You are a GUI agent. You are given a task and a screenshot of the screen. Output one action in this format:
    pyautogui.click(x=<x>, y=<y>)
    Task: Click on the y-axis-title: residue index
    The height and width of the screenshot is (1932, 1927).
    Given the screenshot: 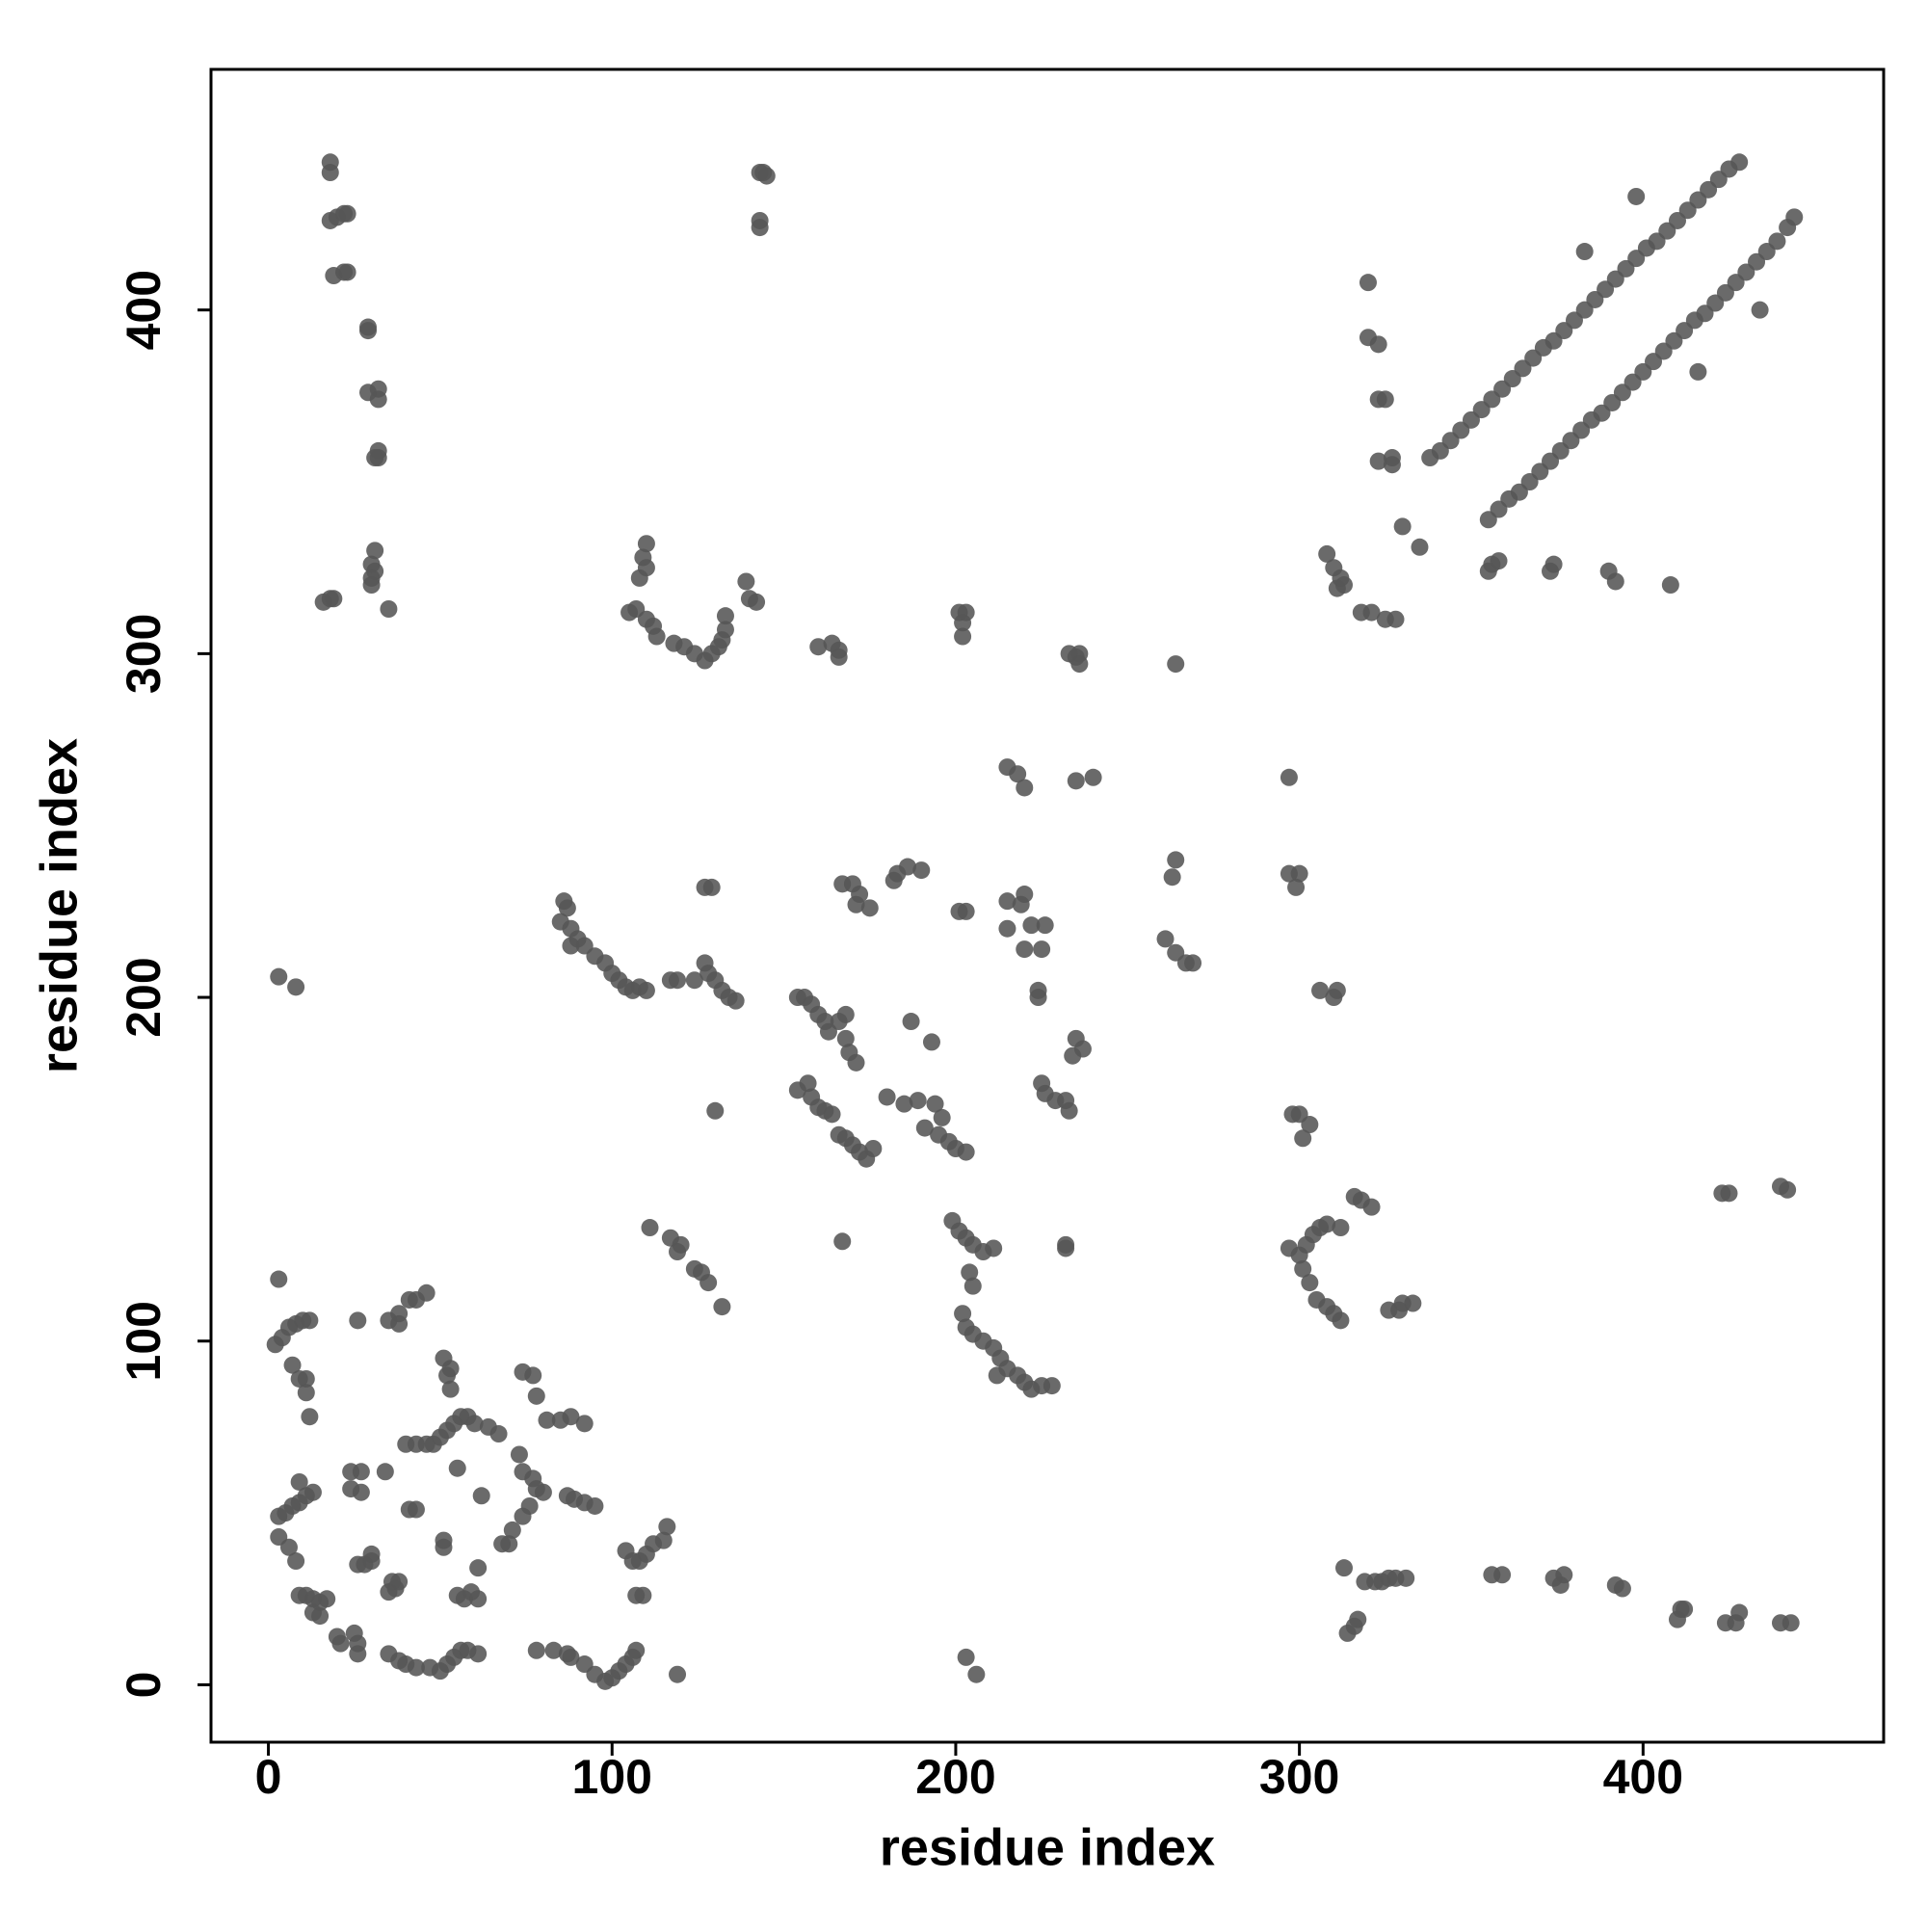 What is the action you would take?
    pyautogui.click(x=59, y=905)
    